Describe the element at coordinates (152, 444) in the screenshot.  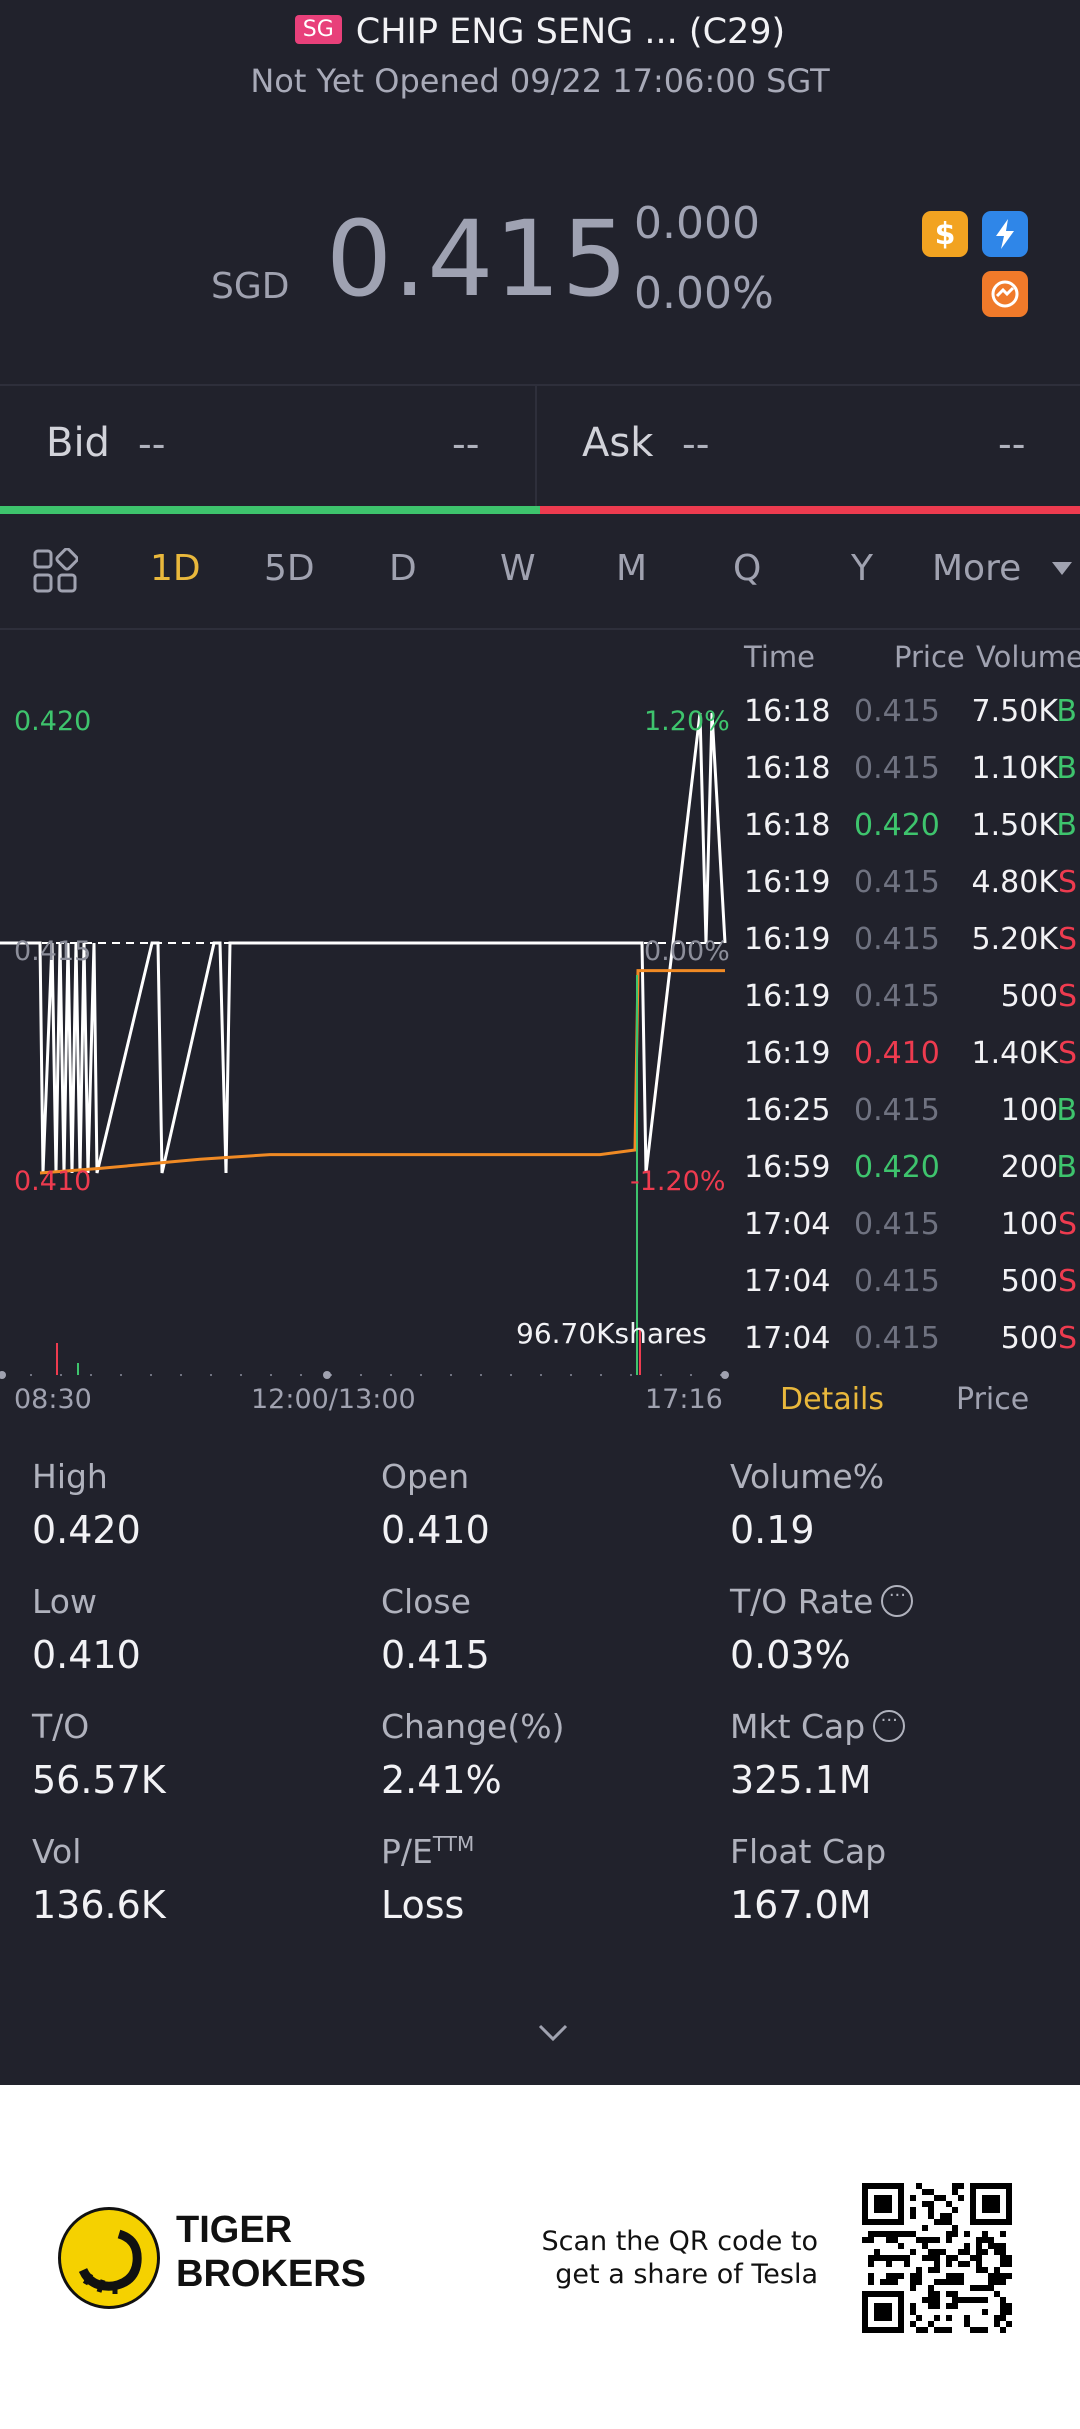
I see `bid-price: --` at that location.